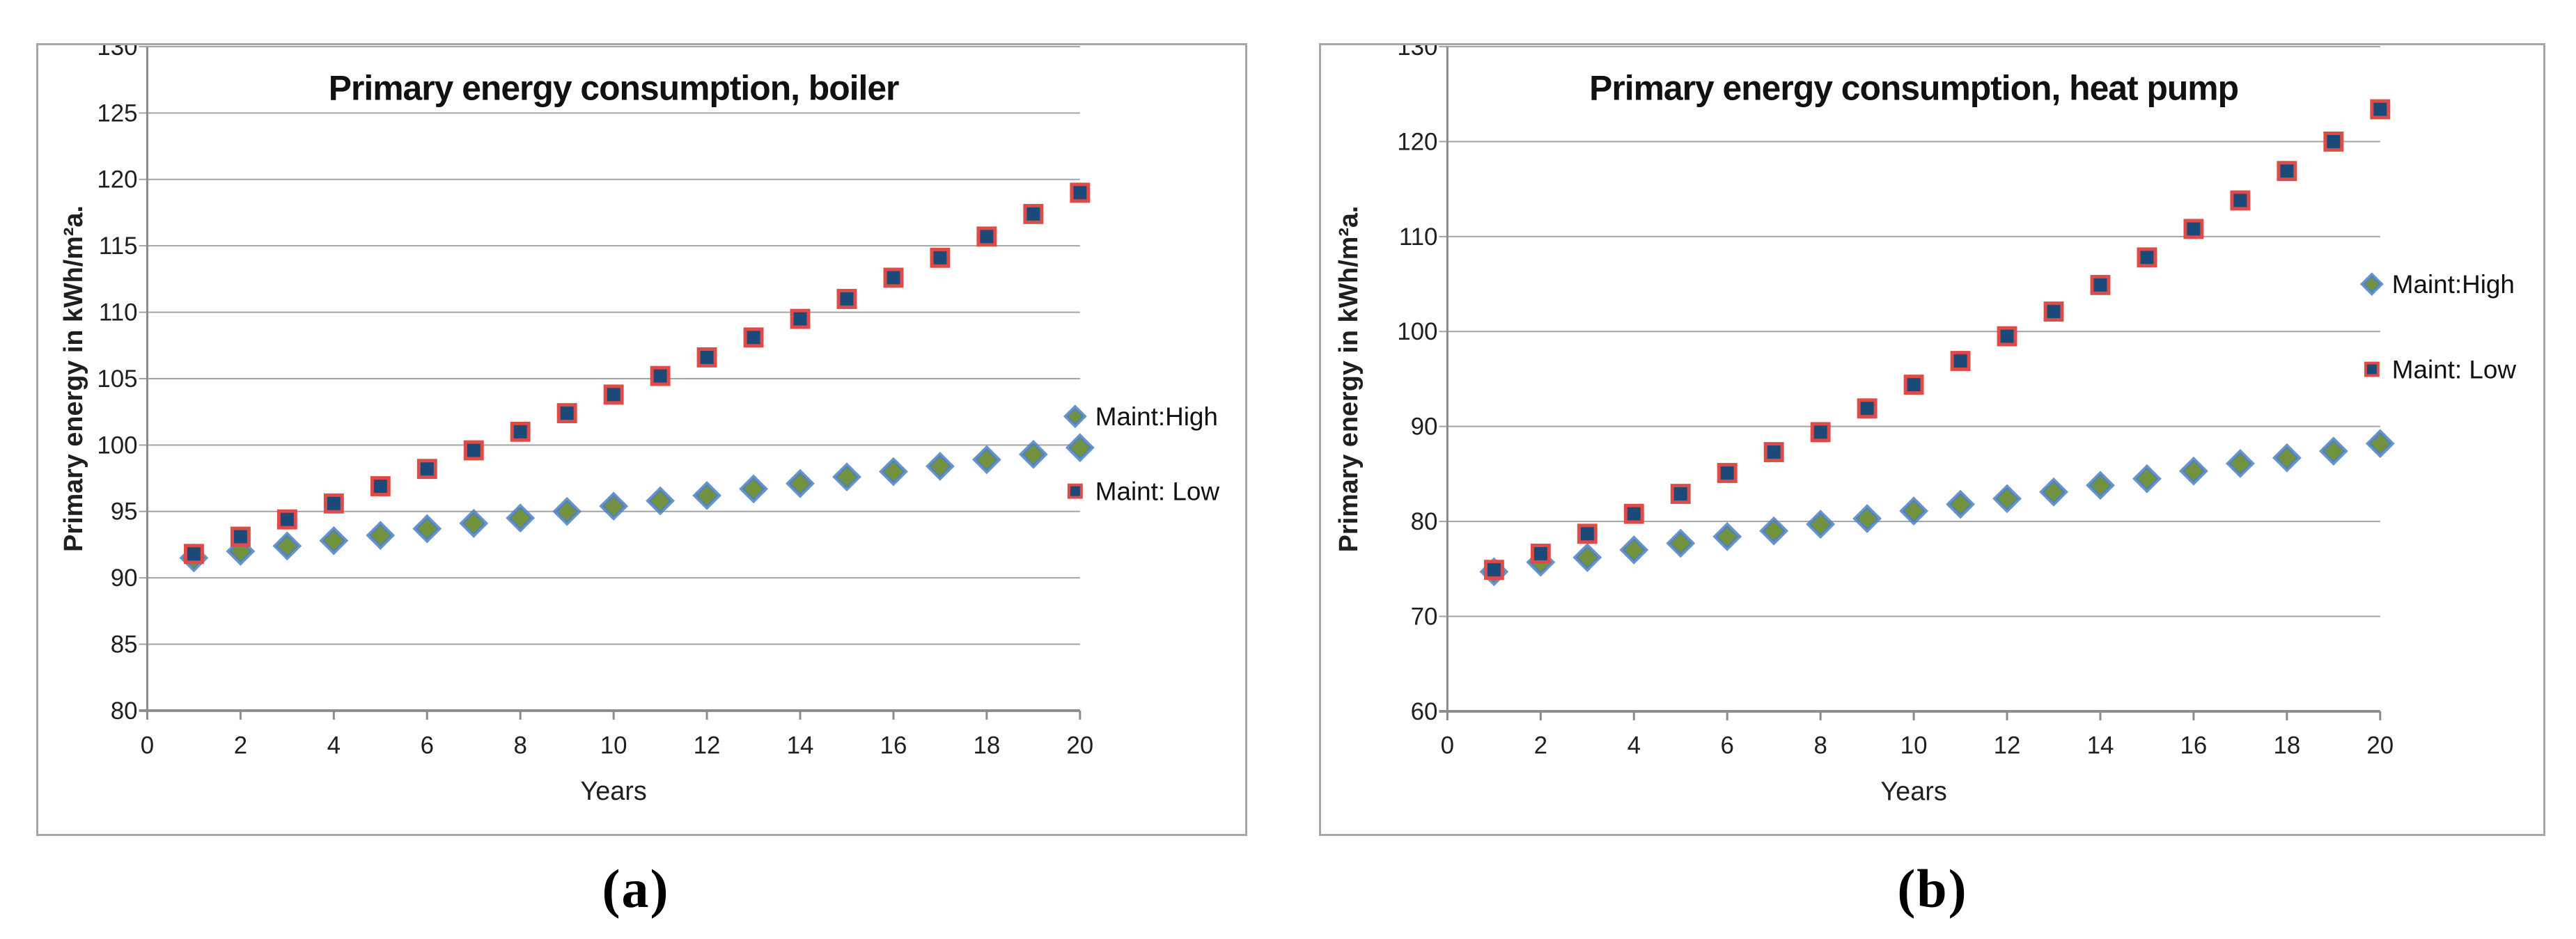  I want to click on x-axis-title: Years, so click(1913, 792).